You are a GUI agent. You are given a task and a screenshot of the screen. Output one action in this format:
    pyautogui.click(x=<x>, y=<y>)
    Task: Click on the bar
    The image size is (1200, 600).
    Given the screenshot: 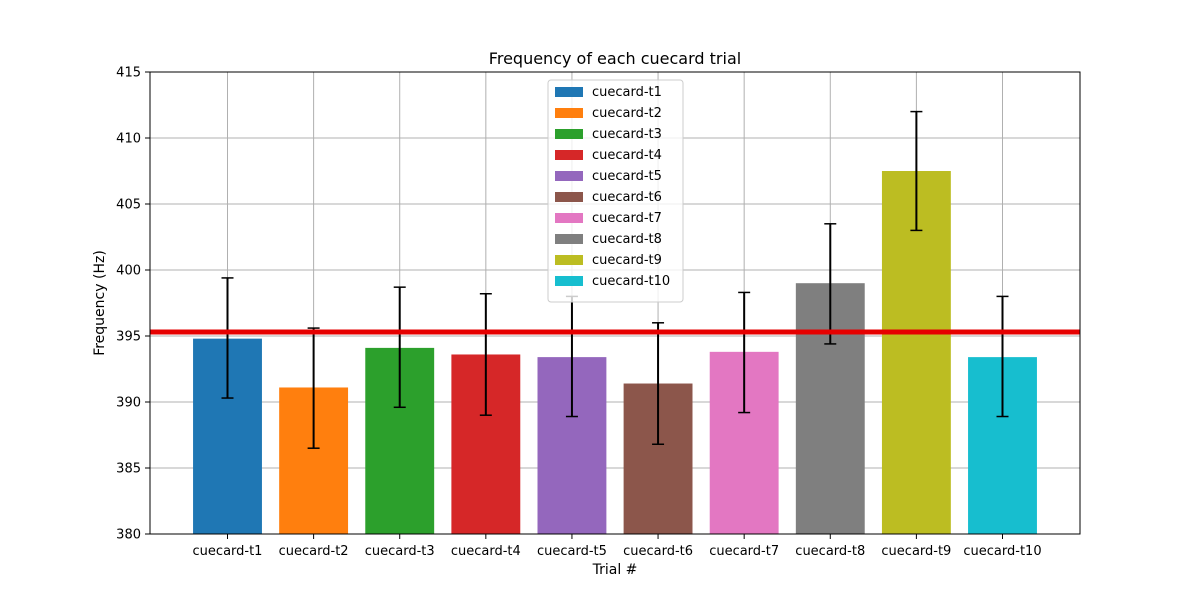 What is the action you would take?
    pyautogui.click(x=916, y=352)
    